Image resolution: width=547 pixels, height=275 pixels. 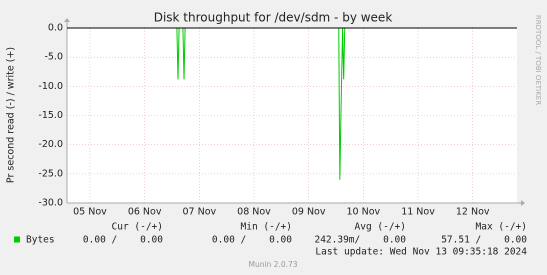 What do you see at coordinates (309, 212) in the screenshot?
I see `x-tick-label: 09 Nov` at bounding box center [309, 212].